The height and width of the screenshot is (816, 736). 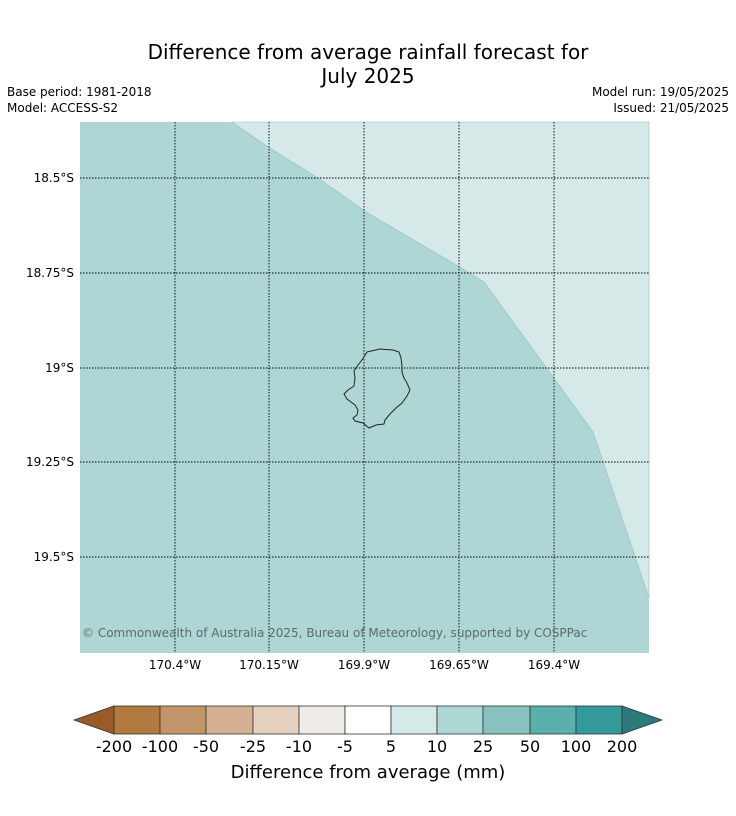 What do you see at coordinates (368, 76) in the screenshot?
I see `chart-title-line2: July 2025` at bounding box center [368, 76].